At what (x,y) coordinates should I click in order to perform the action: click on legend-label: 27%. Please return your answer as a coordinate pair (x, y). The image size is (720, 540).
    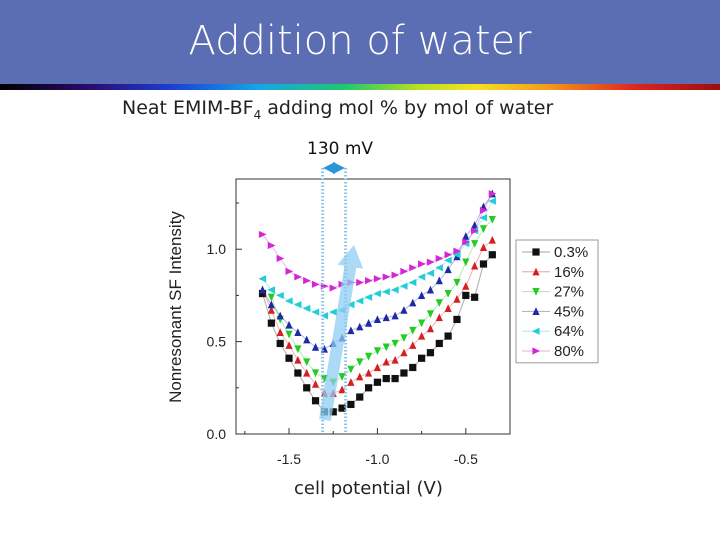
    Looking at the image, I should click on (569, 292).